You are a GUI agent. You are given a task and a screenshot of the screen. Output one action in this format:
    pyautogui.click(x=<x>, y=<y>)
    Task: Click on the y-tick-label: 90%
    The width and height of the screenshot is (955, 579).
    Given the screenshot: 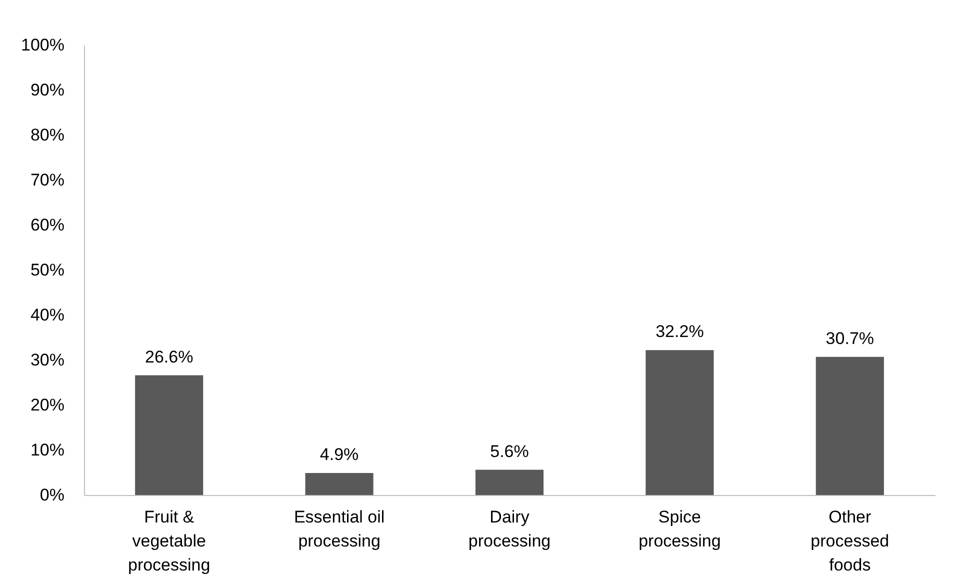 What is the action you would take?
    pyautogui.click(x=47, y=90)
    